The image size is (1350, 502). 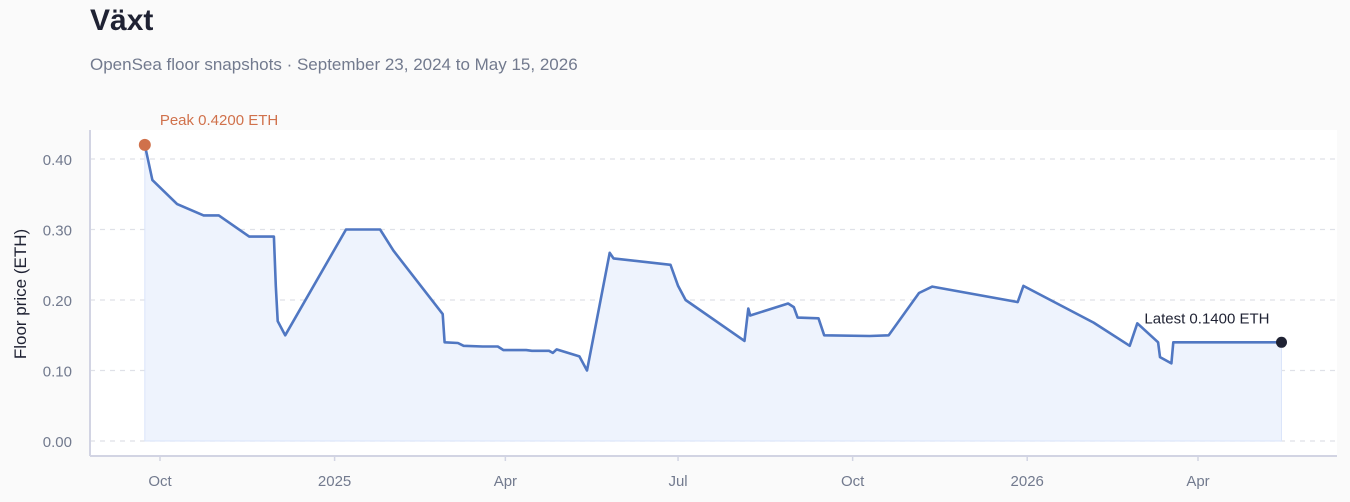 I want to click on latest-marker, so click(x=1281, y=342).